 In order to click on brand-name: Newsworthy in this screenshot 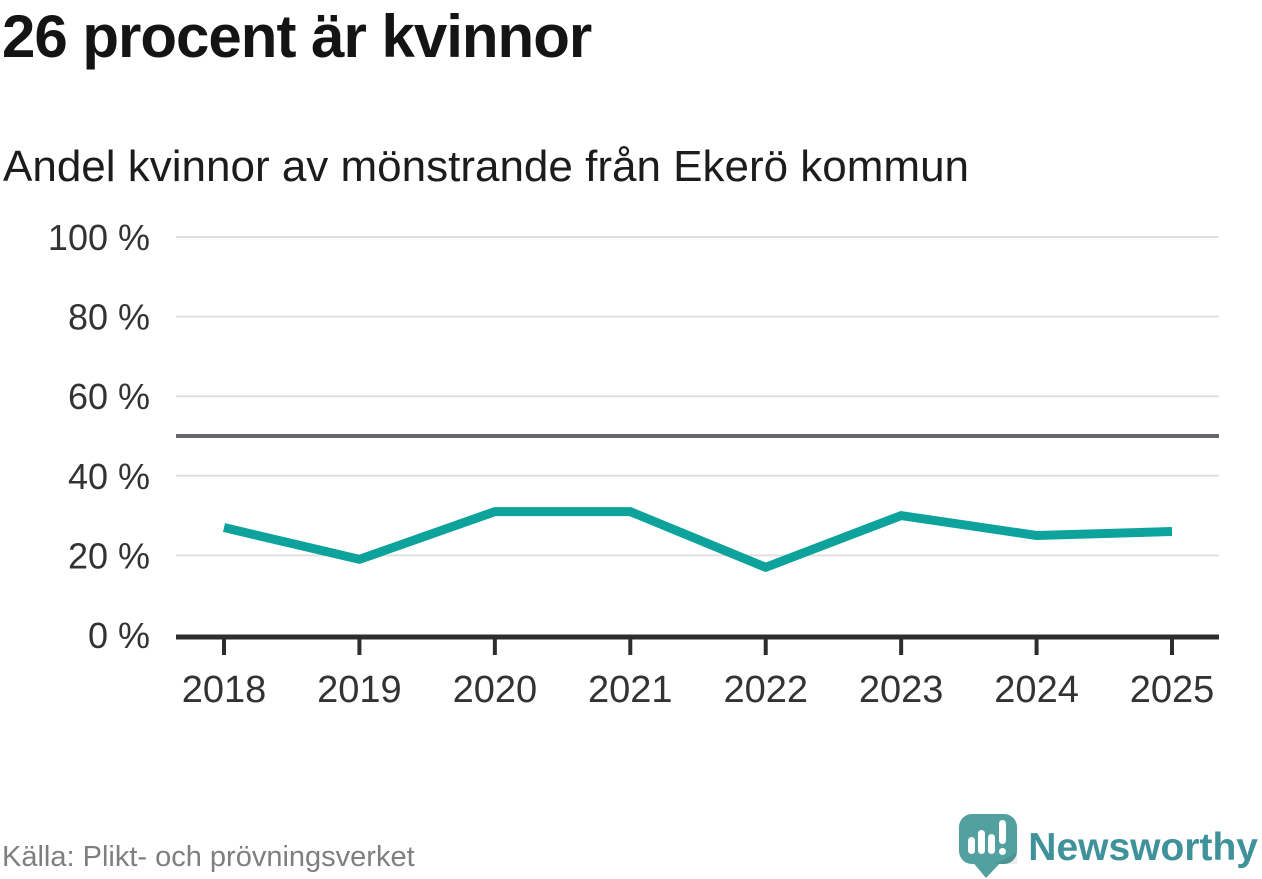, I will do `click(1143, 847)`.